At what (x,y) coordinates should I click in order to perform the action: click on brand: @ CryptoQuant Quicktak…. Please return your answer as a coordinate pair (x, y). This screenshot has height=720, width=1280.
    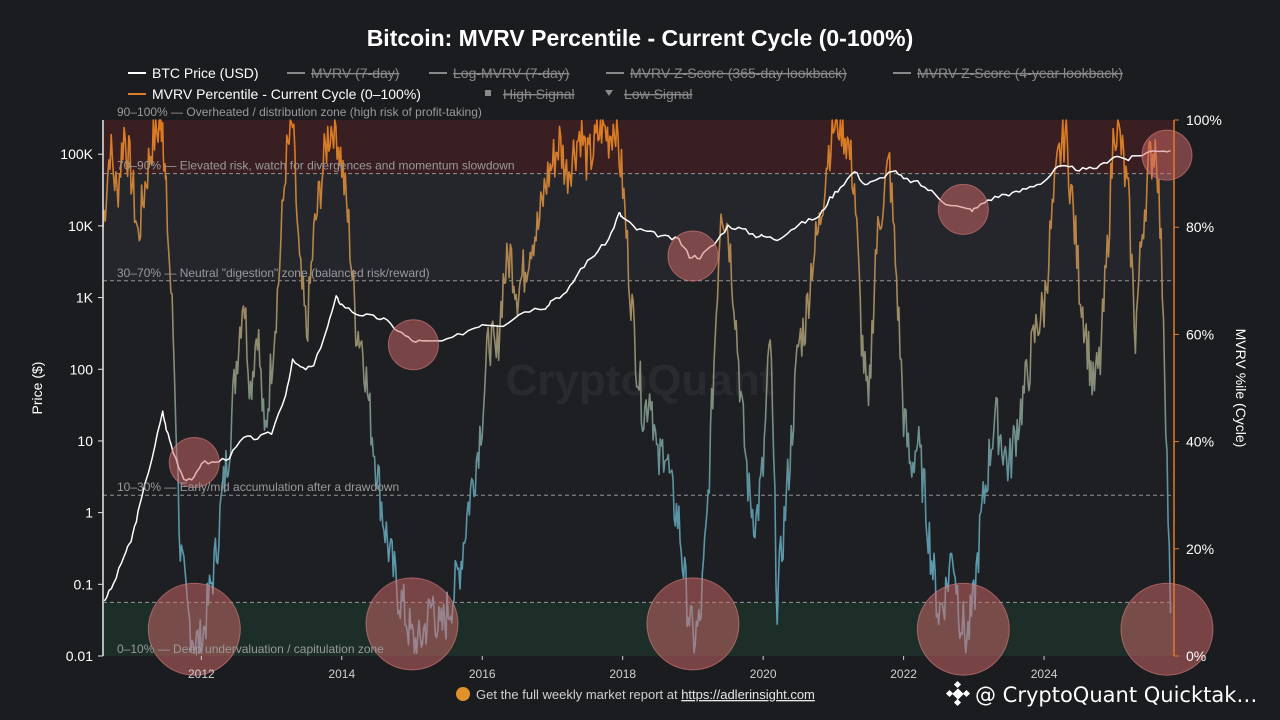
    Looking at the image, I should click on (1101, 693).